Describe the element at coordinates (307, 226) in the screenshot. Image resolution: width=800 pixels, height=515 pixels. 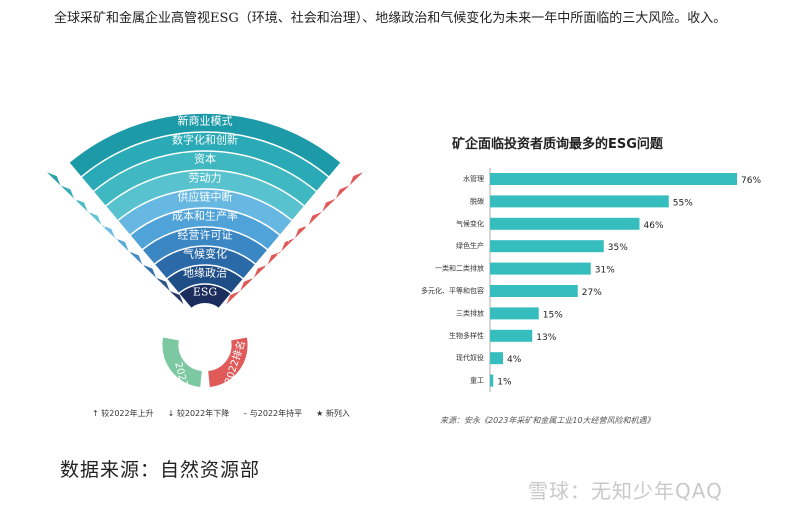
I see `rank-2022-label: ★` at that location.